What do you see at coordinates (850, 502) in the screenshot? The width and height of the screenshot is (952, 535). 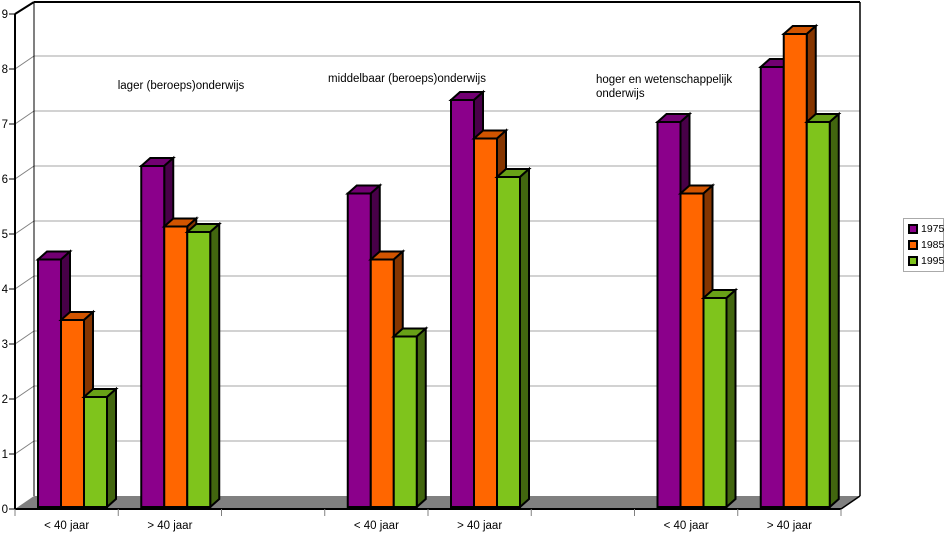 I see `floor-edge` at bounding box center [850, 502].